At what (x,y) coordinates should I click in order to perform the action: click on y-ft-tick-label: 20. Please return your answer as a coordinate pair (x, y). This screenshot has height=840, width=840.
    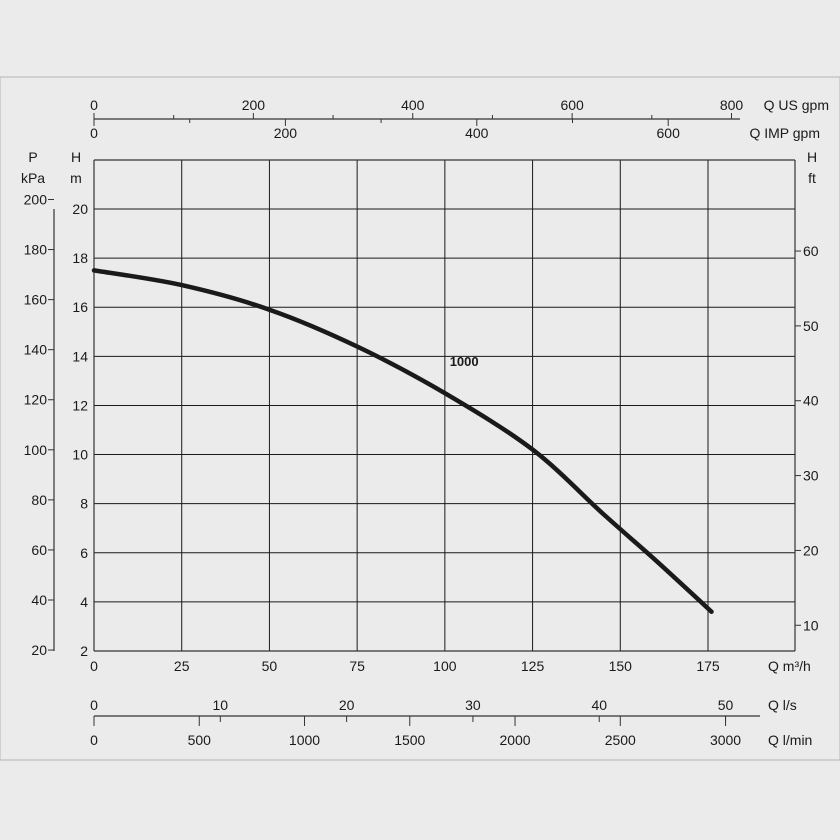
    Looking at the image, I should click on (811, 550).